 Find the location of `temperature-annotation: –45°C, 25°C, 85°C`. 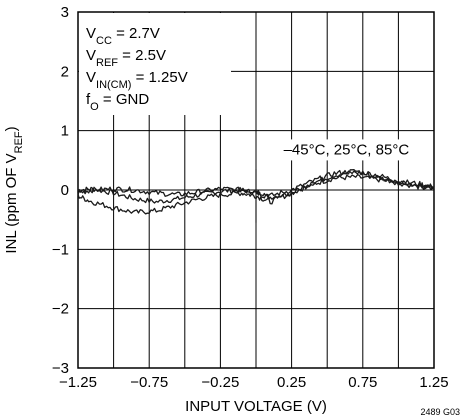

temperature-annotation: –45°C, 25°C, 85°C is located at coordinates (347, 149).